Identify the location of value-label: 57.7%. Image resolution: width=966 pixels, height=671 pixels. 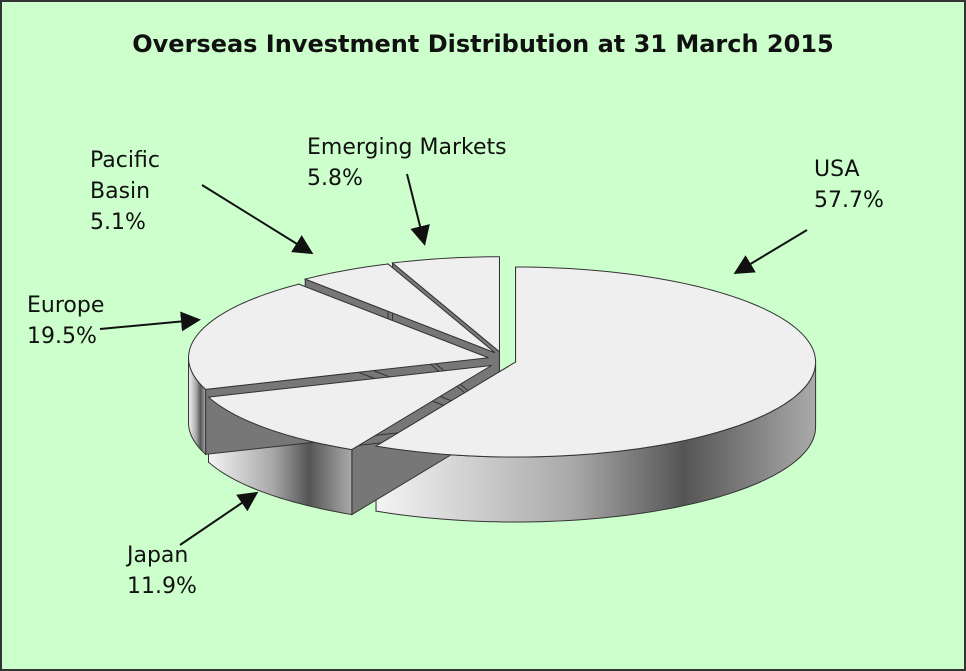
(849, 200).